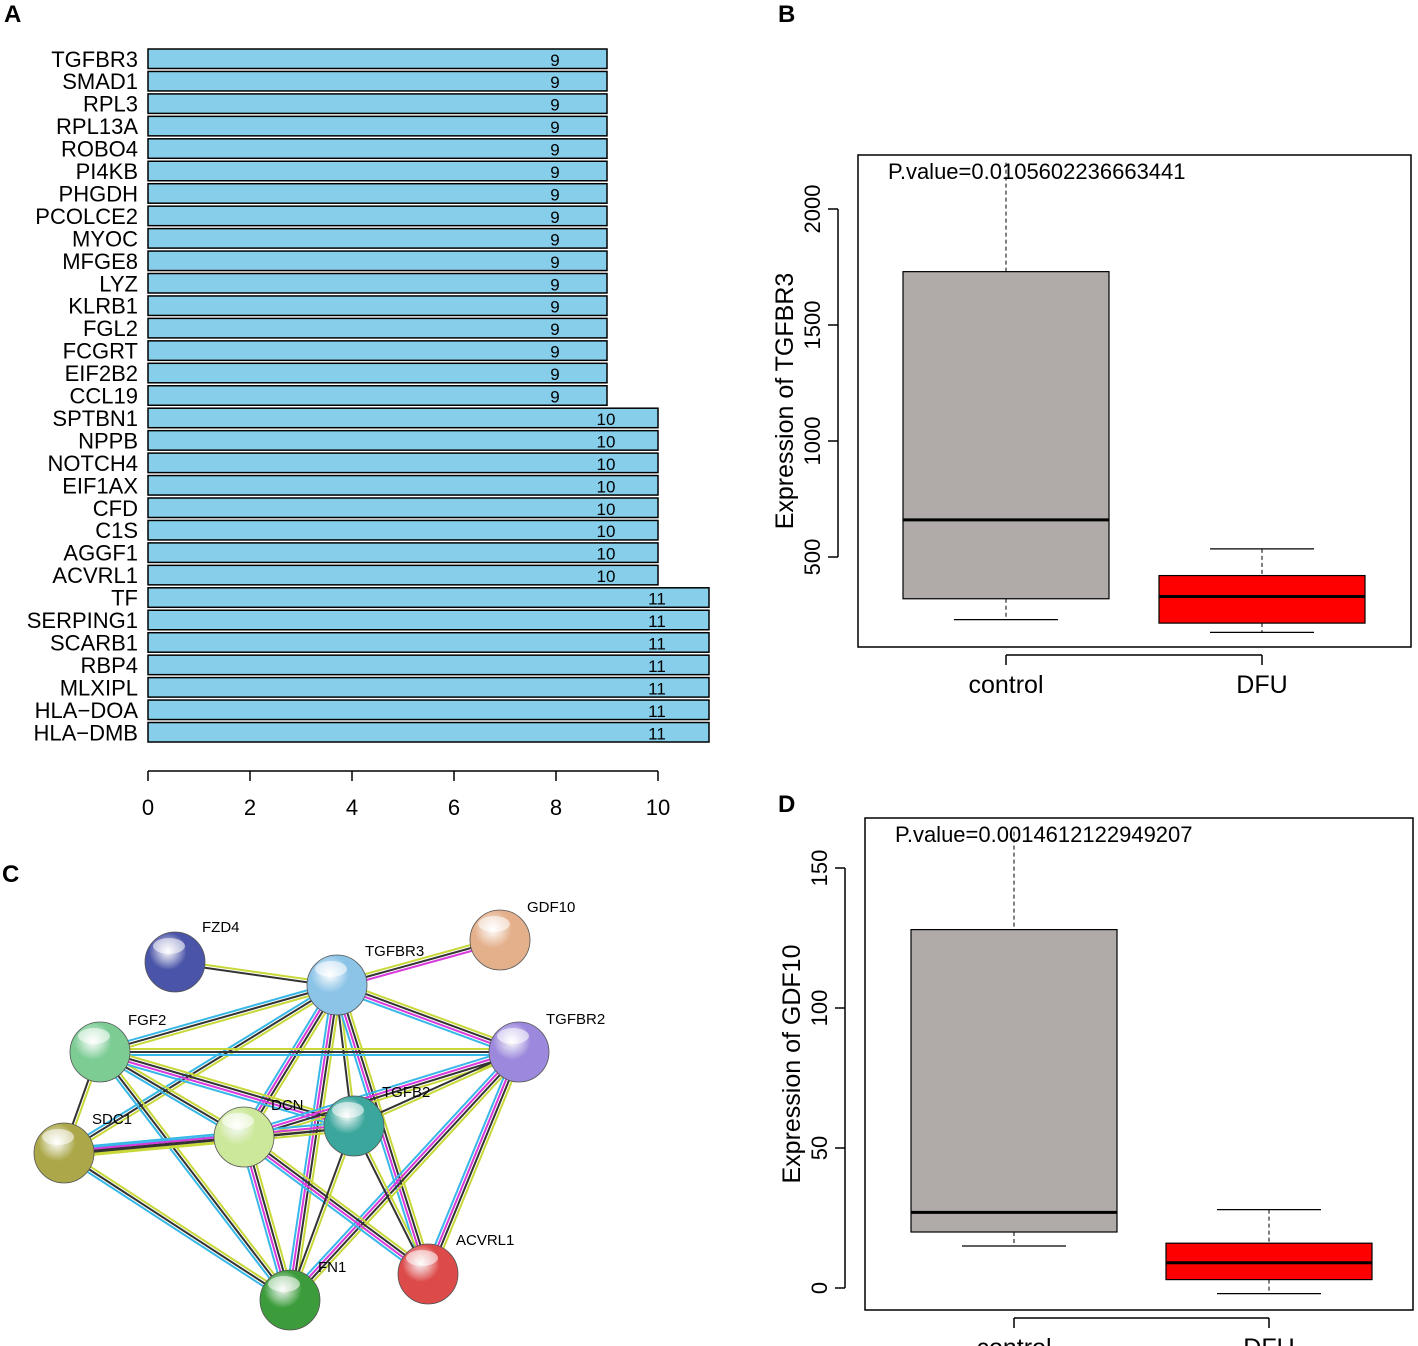  I want to click on gene-label: NOTCH4, so click(93, 463).